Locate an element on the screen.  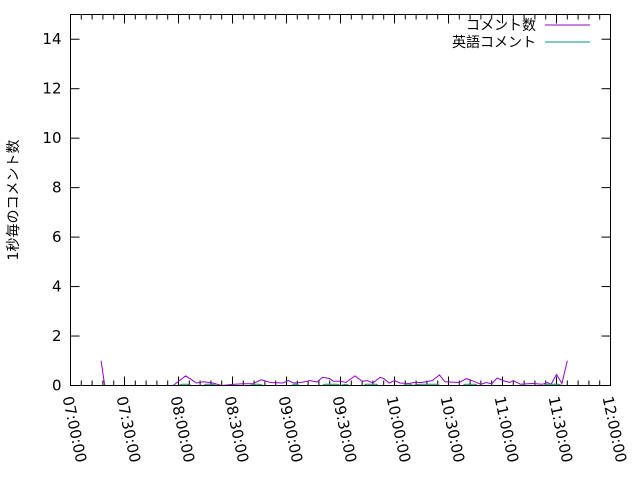
x-tick-label: 09:30:00 is located at coordinates (345, 430).